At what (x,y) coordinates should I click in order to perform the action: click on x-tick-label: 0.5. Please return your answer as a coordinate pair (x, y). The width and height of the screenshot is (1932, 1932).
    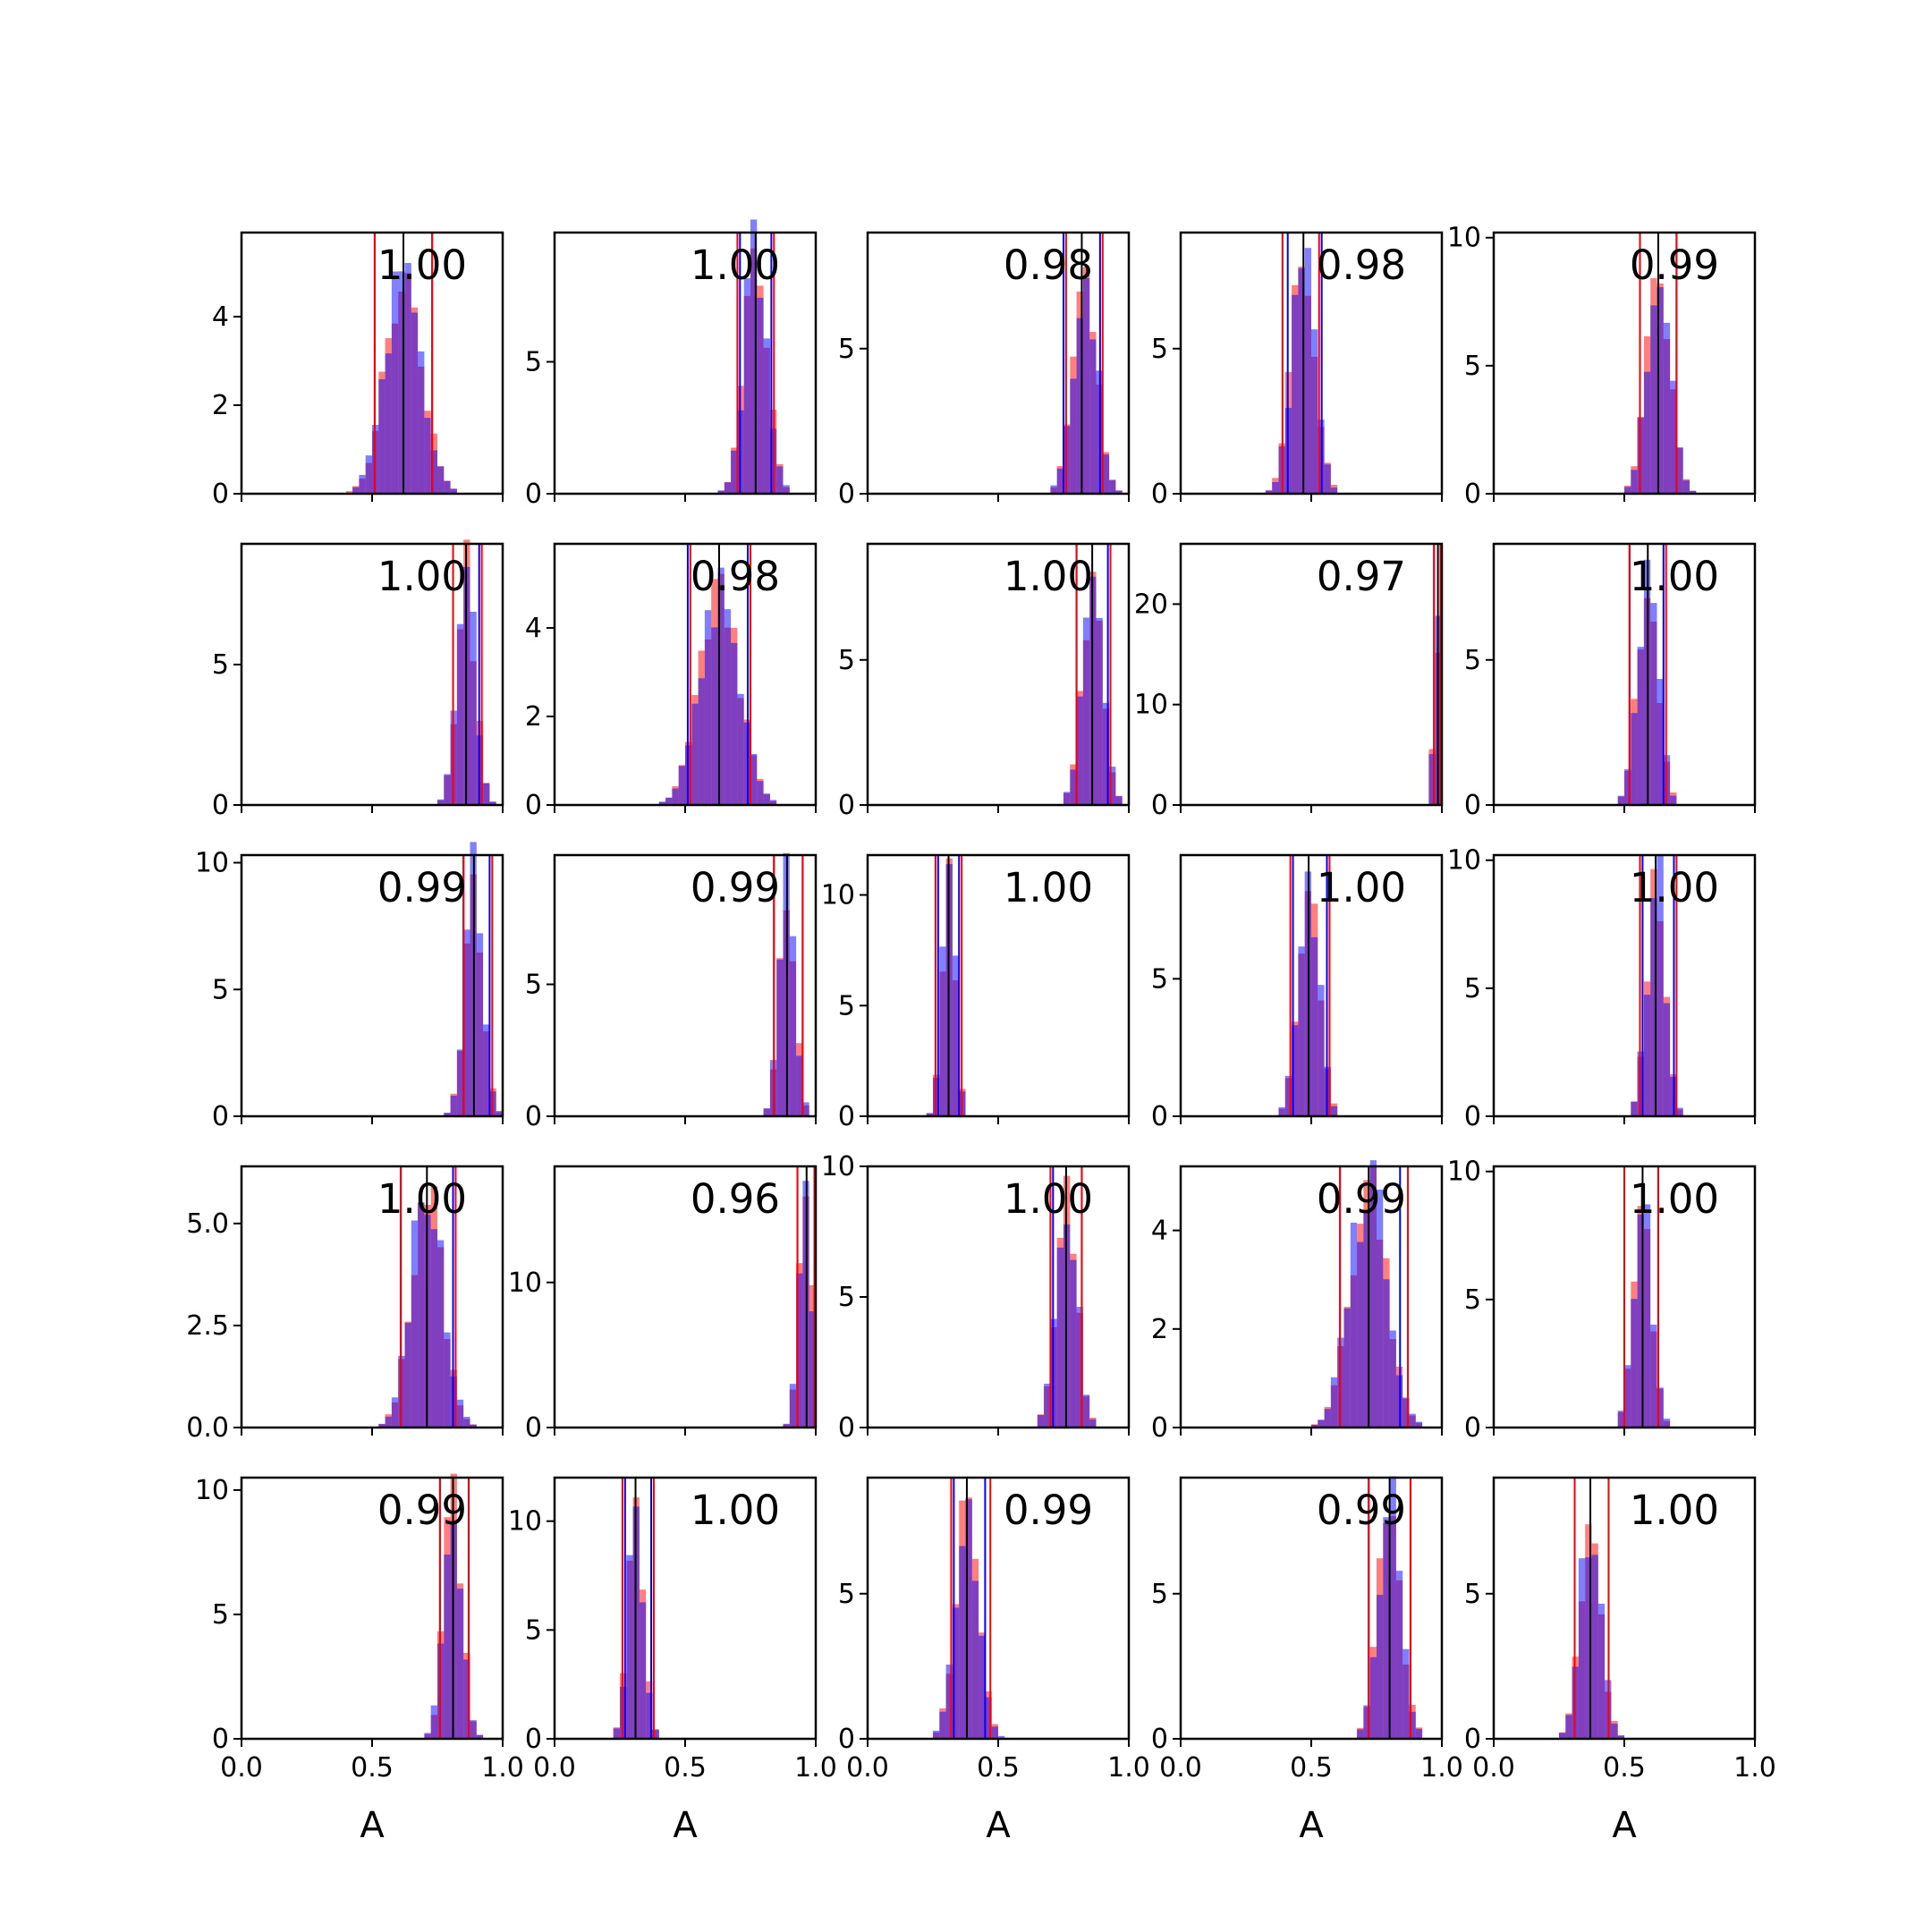
    Looking at the image, I should click on (1311, 1768).